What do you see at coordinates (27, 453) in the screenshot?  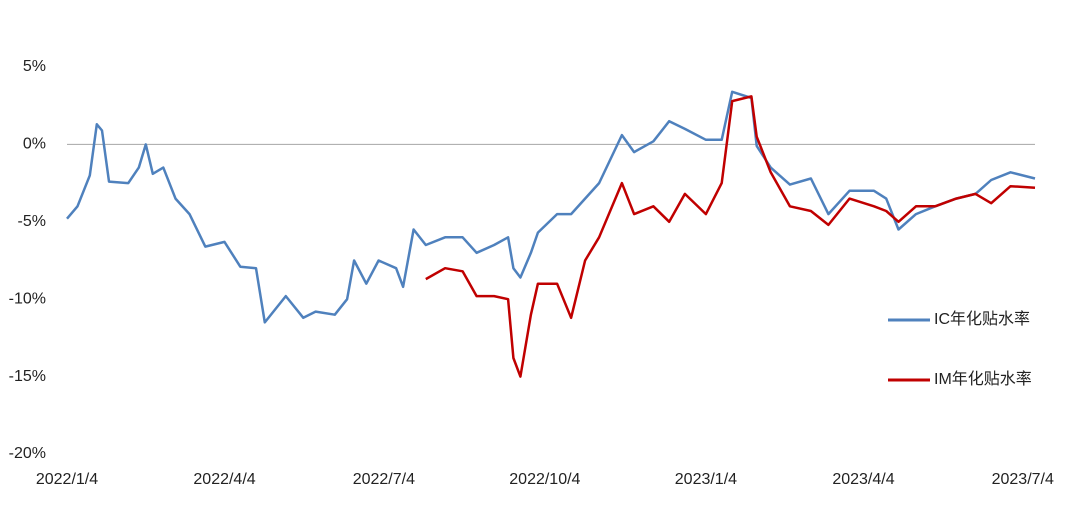 I see `y-tick-label: -20%` at bounding box center [27, 453].